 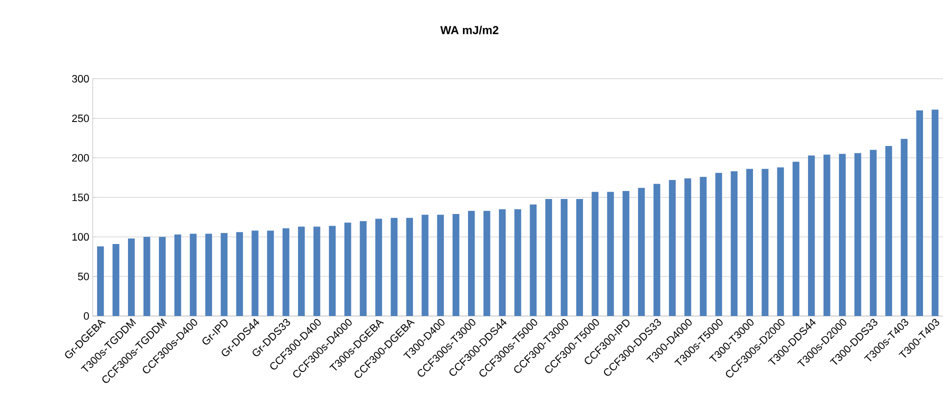 What do you see at coordinates (469, 29) in the screenshot?
I see `chart-title: WA mJ/m2` at bounding box center [469, 29].